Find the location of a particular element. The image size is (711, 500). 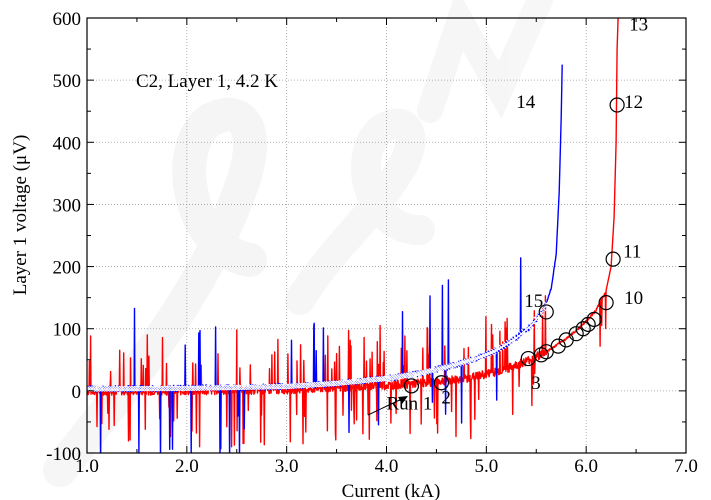

run-label: 3 is located at coordinates (536, 383).